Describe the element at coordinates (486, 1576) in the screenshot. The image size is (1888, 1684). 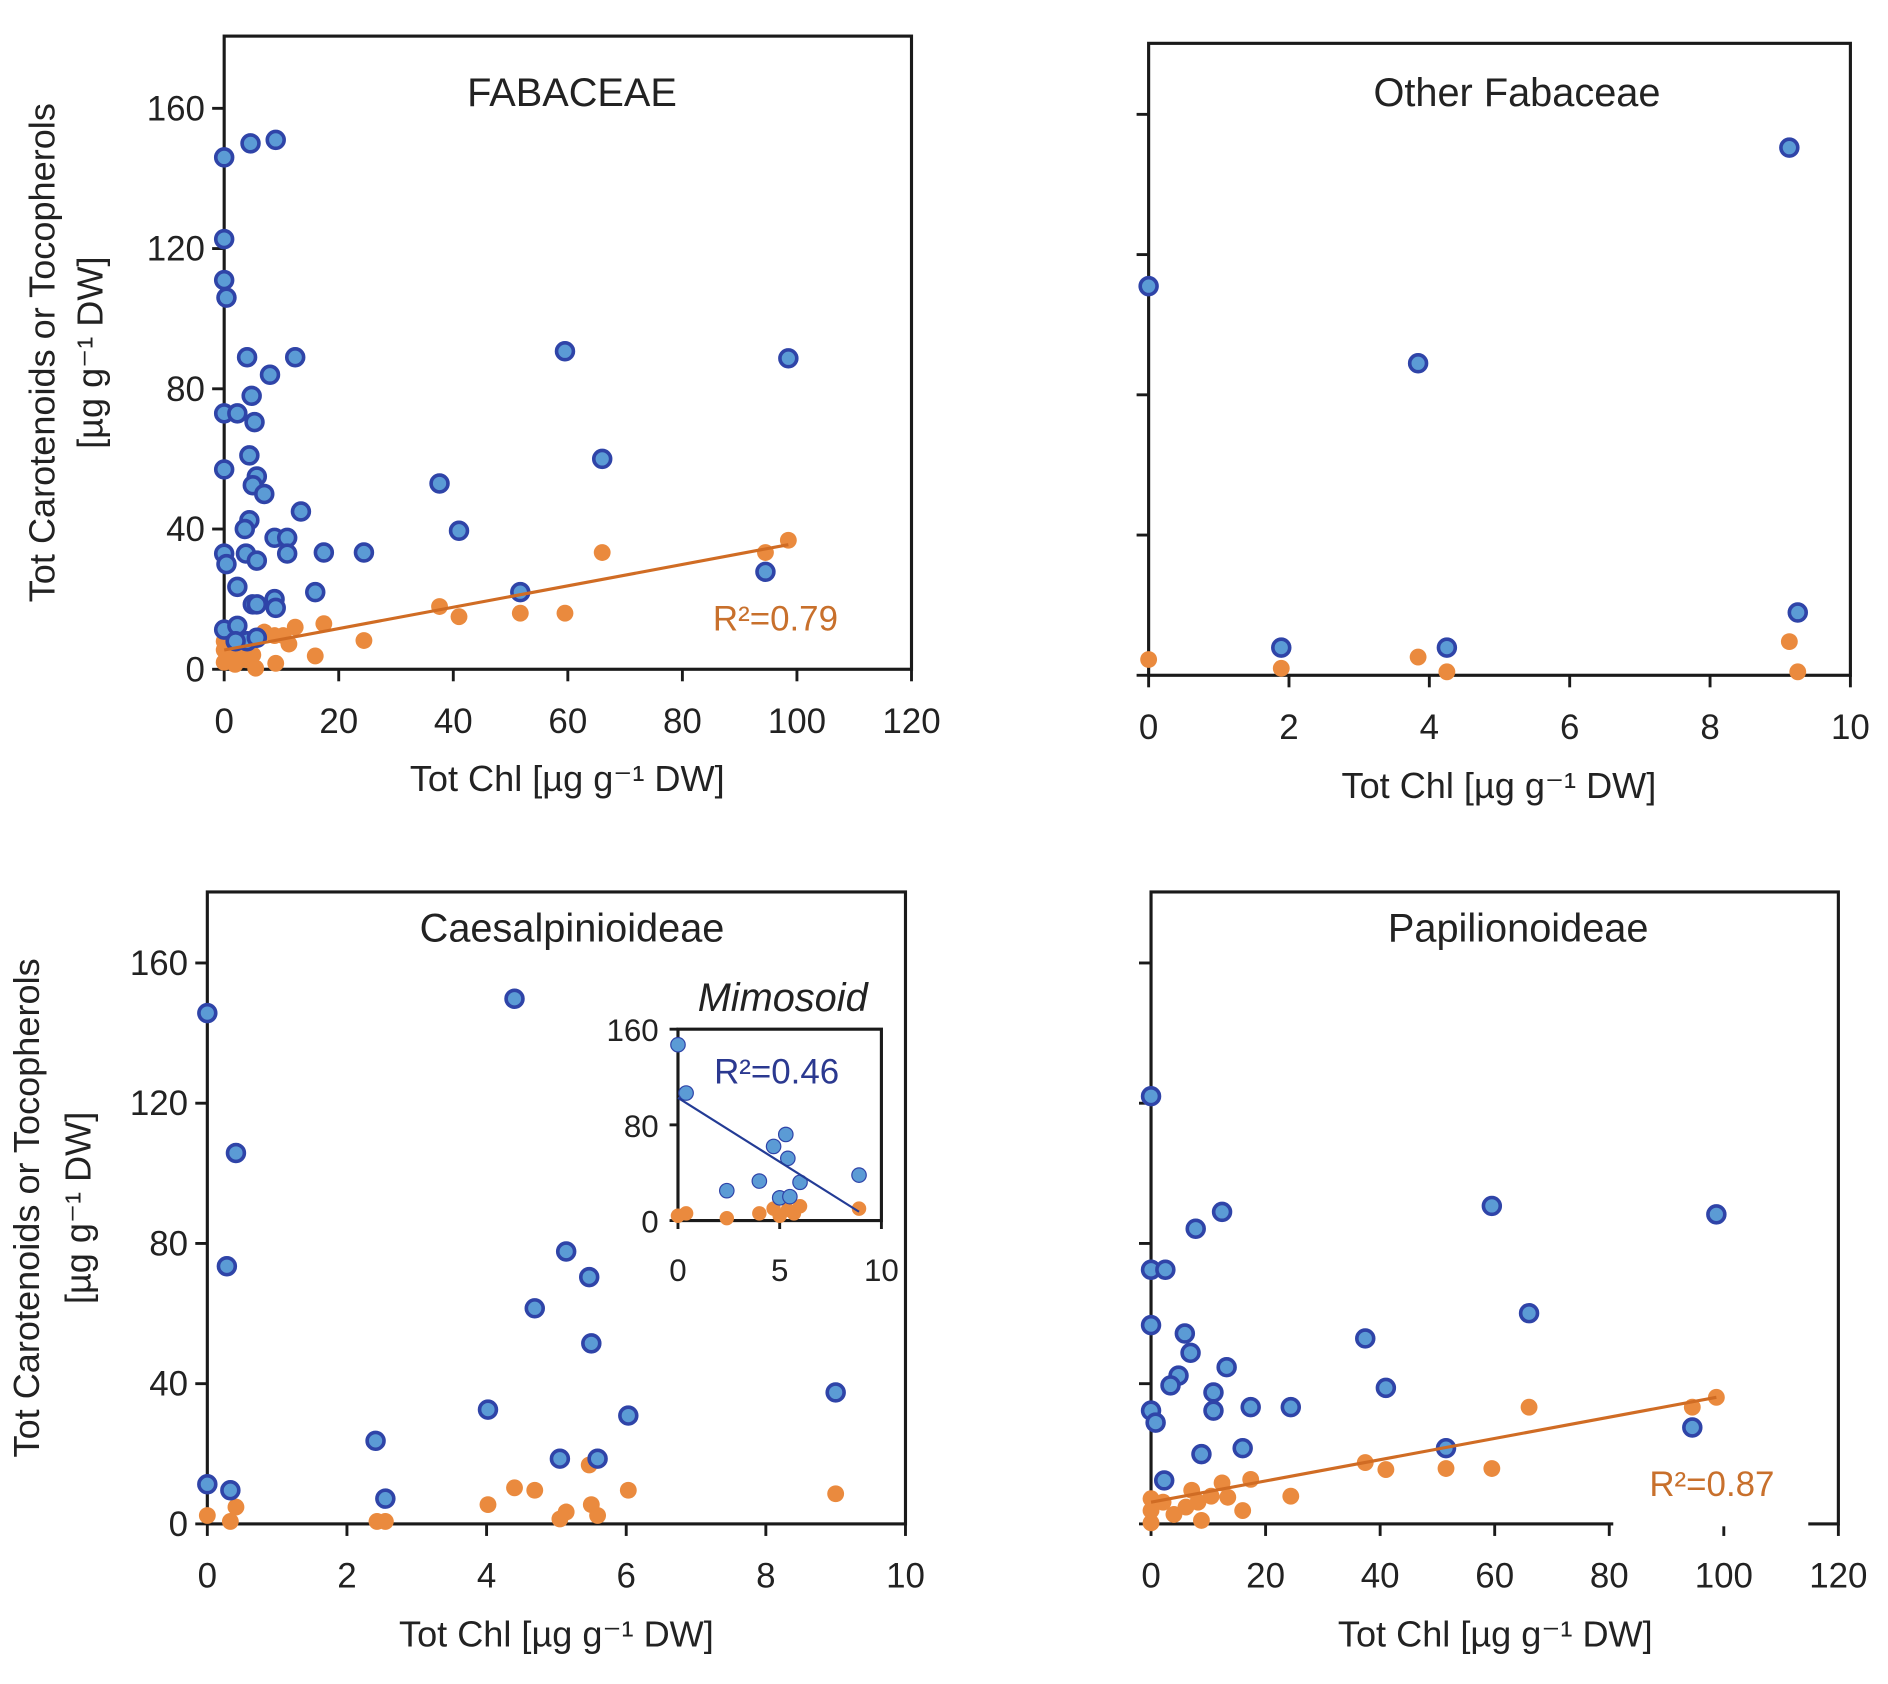
I see `x-tick-label: 4` at that location.